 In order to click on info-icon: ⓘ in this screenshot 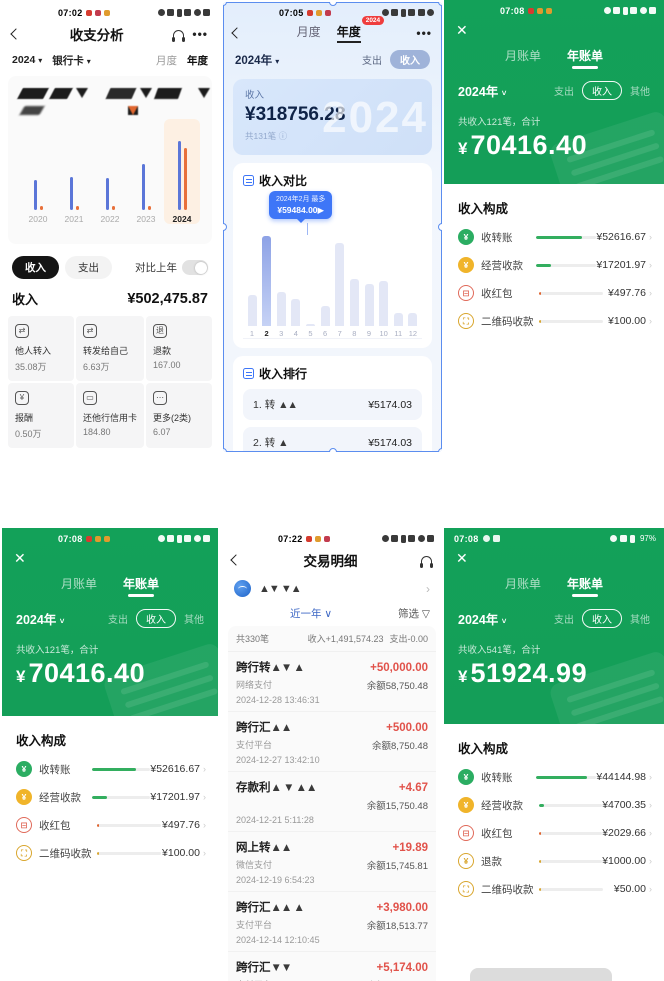, I will do `click(283, 136)`.